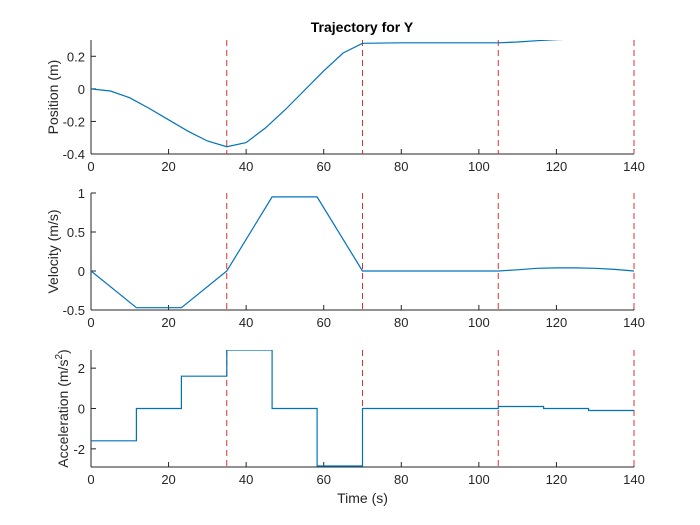  I want to click on y-axis-label: Position (m), so click(53, 97).